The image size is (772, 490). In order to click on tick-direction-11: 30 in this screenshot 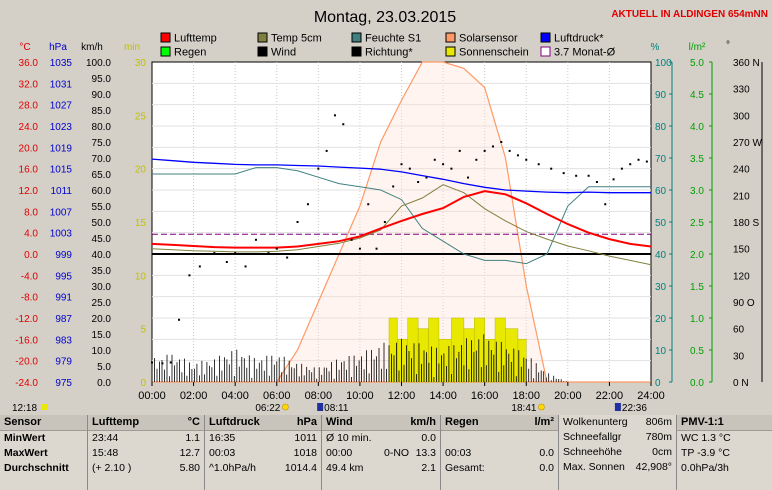, I will do `click(739, 356)`.